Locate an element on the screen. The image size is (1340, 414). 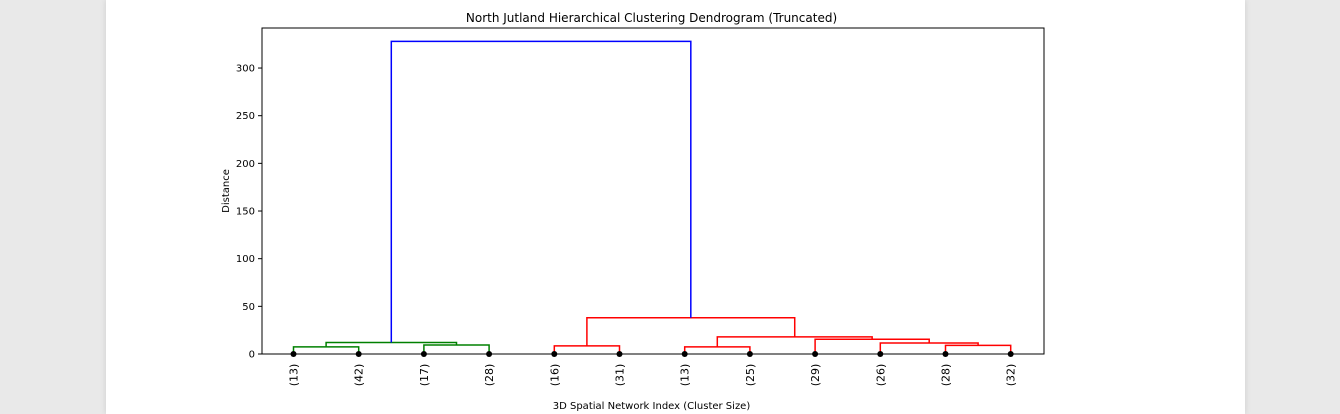
x-tick-label-1: (42) is located at coordinates (359, 375).